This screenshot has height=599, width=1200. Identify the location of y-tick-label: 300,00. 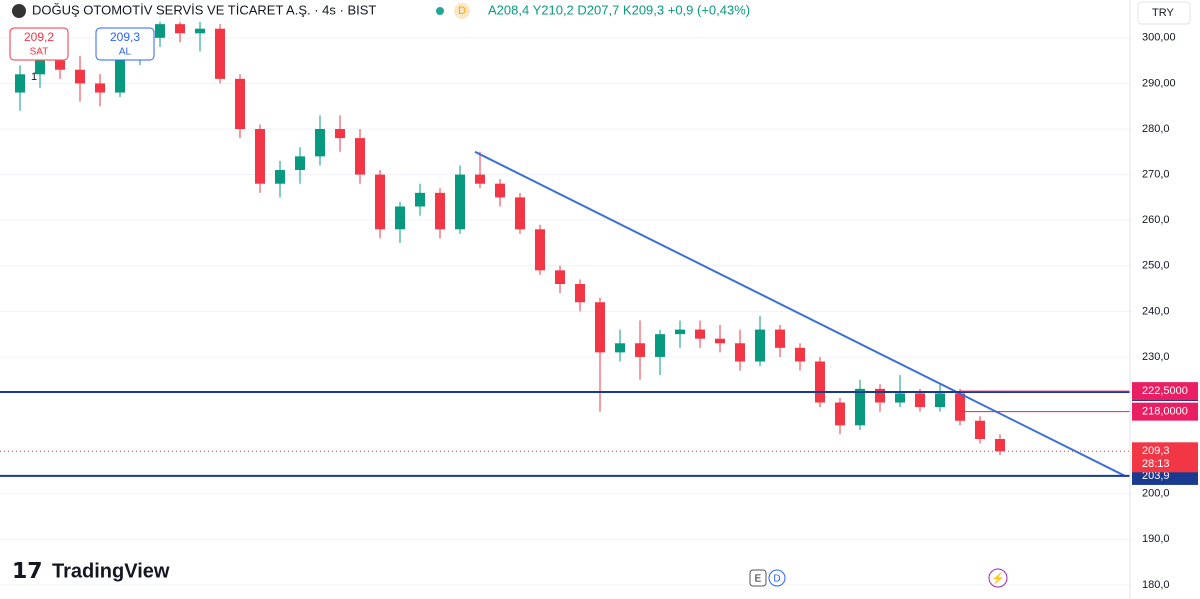
(1159, 38).